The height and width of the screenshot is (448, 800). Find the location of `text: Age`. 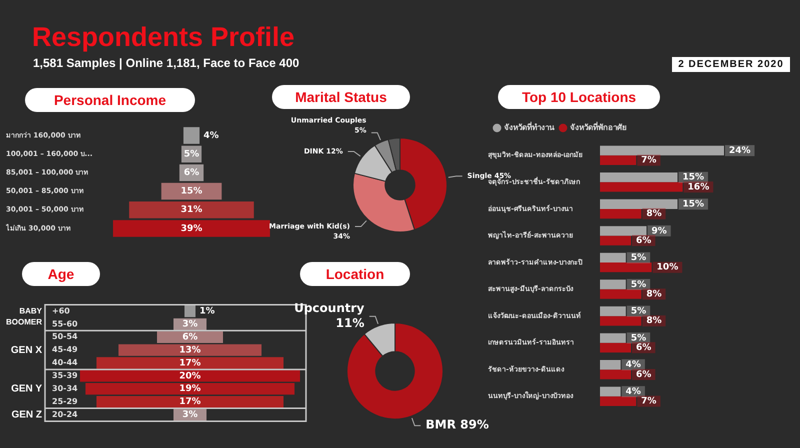

text: Age is located at coordinates (61, 274).